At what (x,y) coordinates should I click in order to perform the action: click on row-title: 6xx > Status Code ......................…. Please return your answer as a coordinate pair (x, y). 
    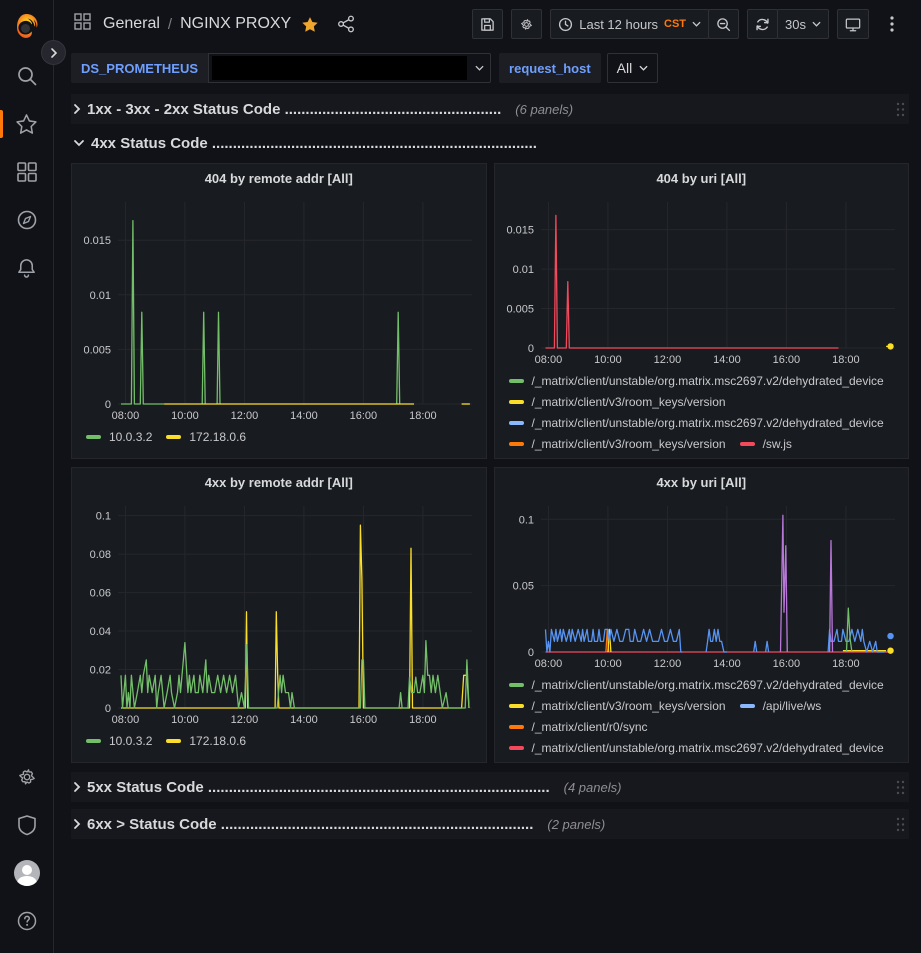
    Looking at the image, I should click on (310, 824).